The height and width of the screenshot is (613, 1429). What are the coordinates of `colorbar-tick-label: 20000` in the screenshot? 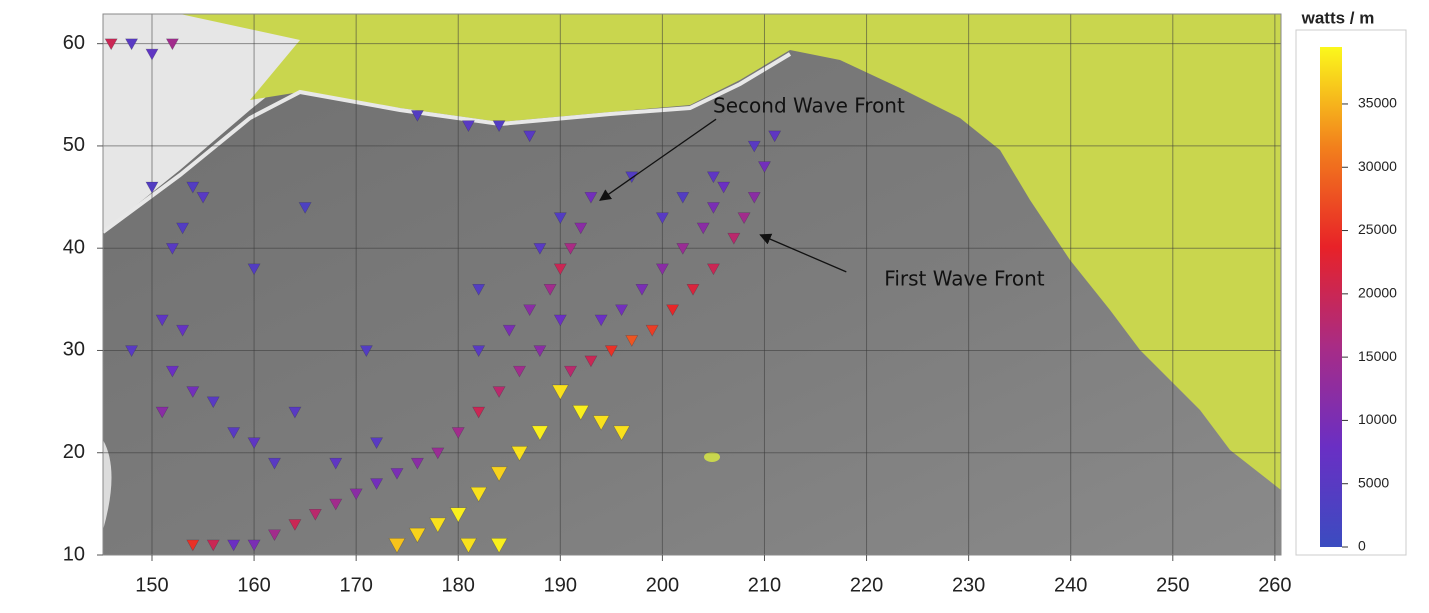 It's located at (1377, 293).